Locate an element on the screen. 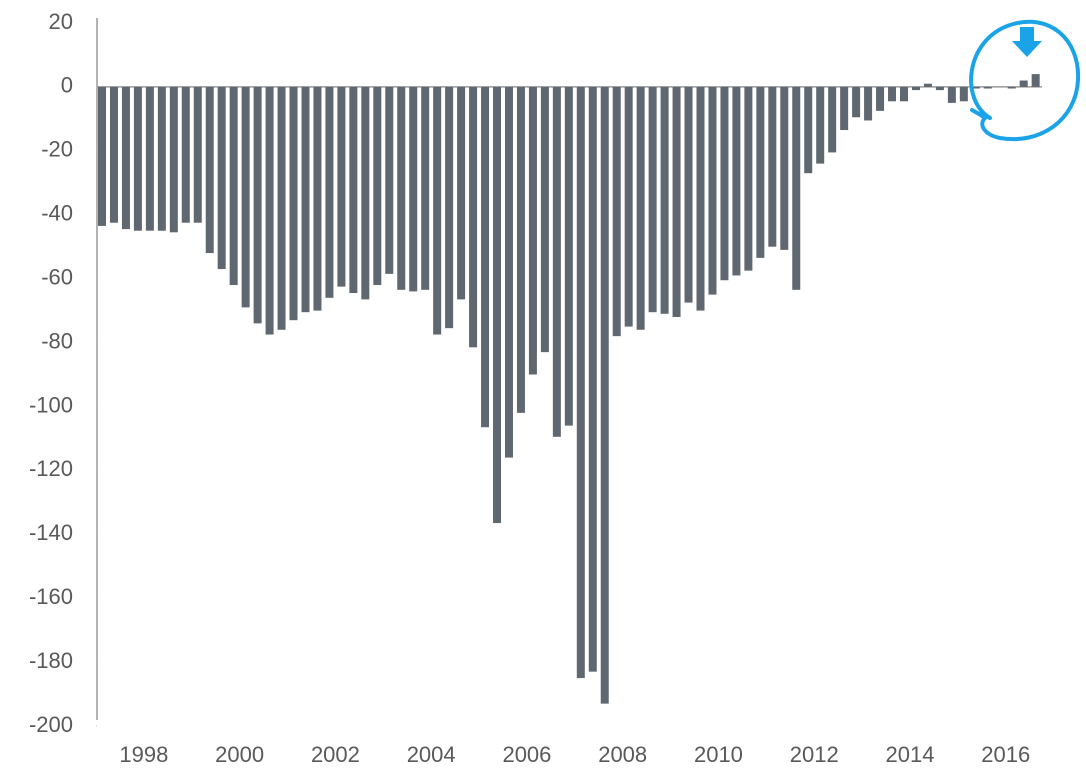  highlight-circle is located at coordinates (1025, 80).